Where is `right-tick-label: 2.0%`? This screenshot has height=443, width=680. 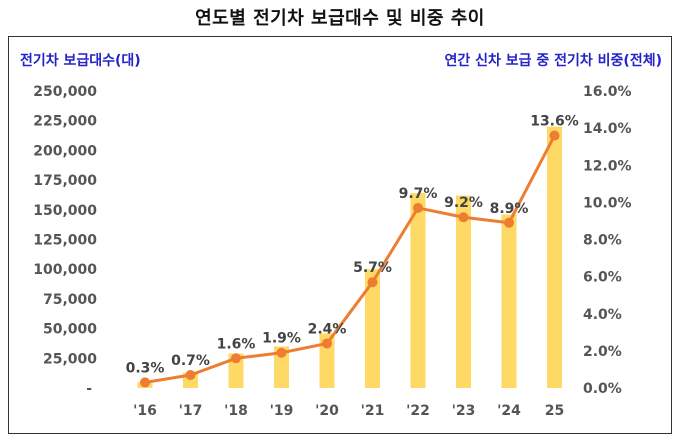
right-tick-label: 2.0% is located at coordinates (602, 352).